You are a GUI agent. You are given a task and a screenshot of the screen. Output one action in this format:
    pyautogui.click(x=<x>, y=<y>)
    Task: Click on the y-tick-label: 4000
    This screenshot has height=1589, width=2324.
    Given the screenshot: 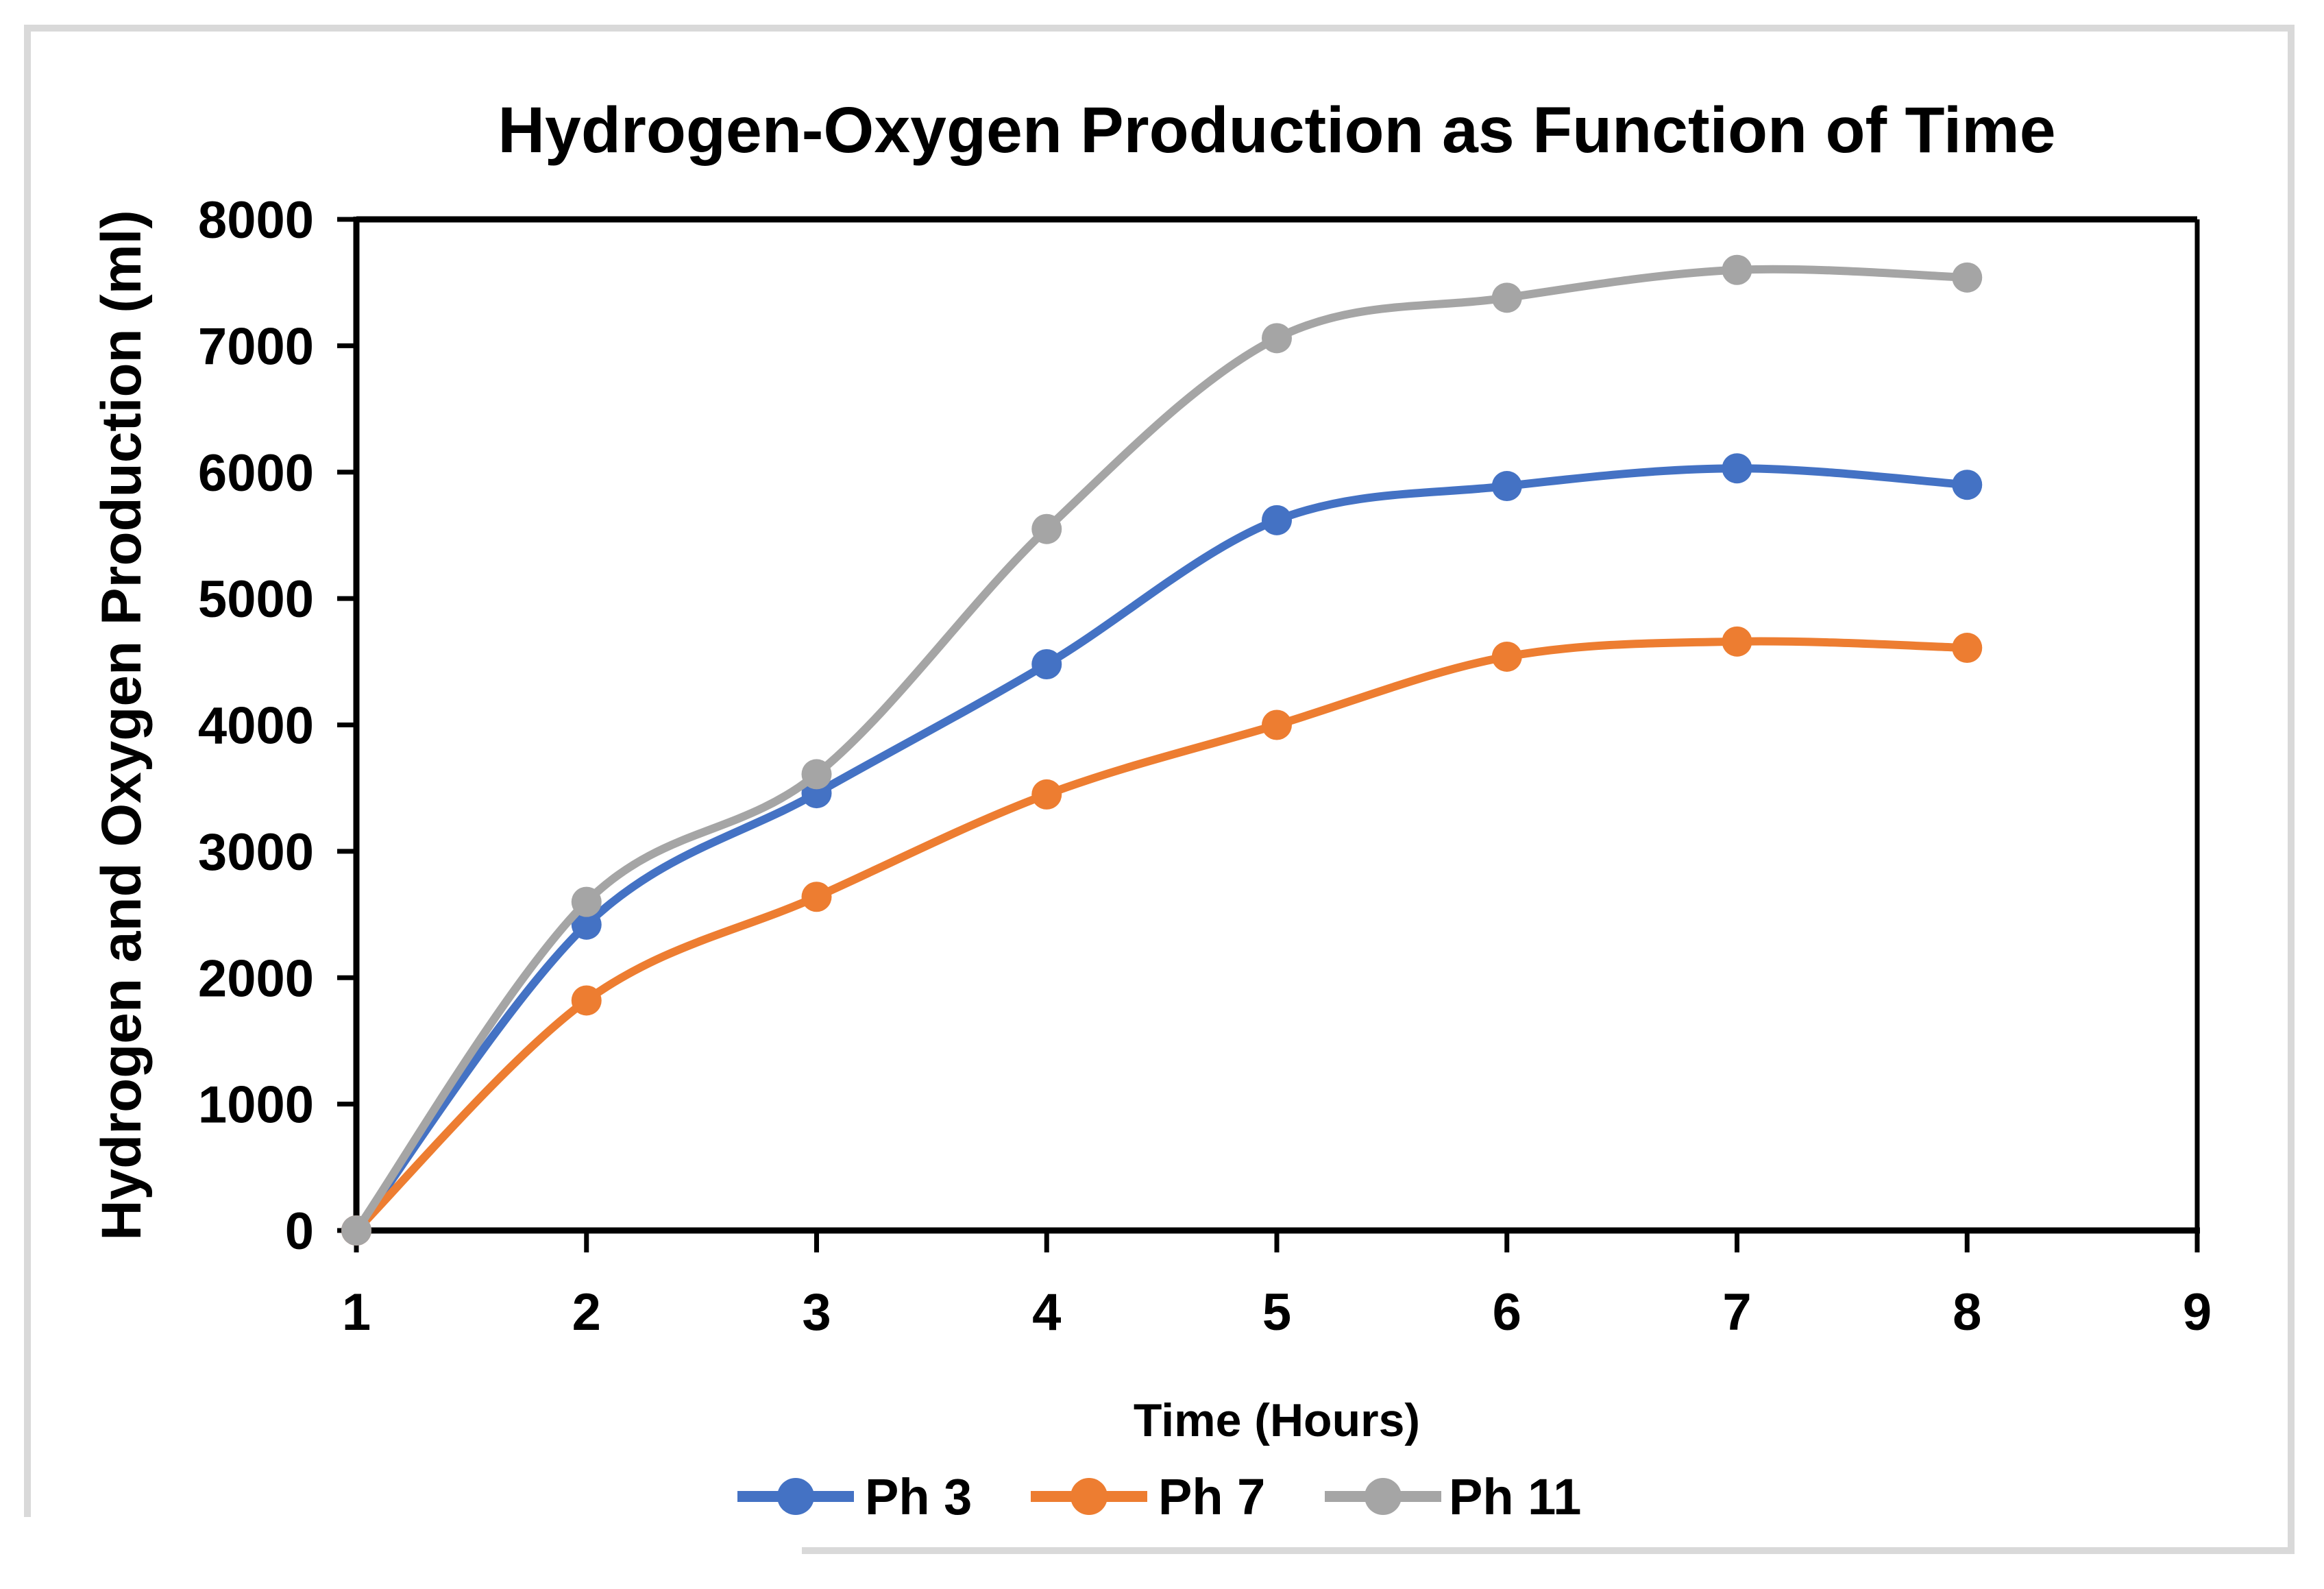 What is the action you would take?
    pyautogui.click(x=256, y=726)
    